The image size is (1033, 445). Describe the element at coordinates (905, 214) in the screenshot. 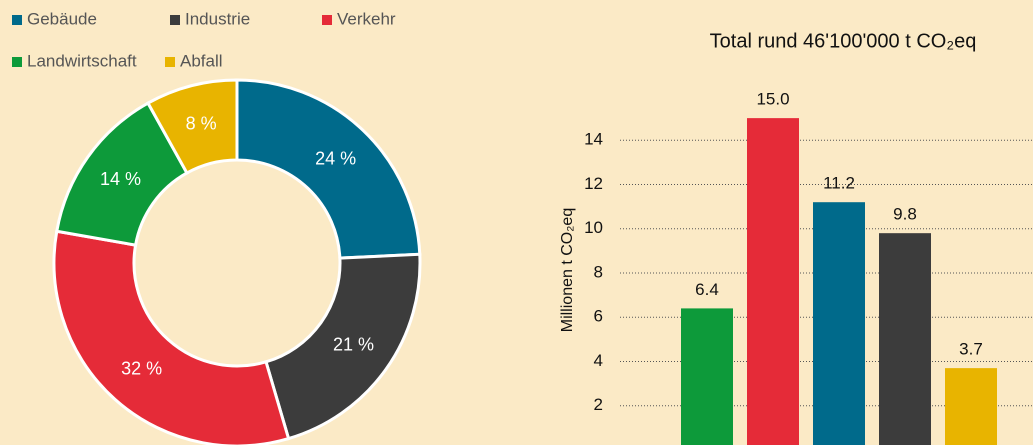

I see `data-label: 9.8` at that location.